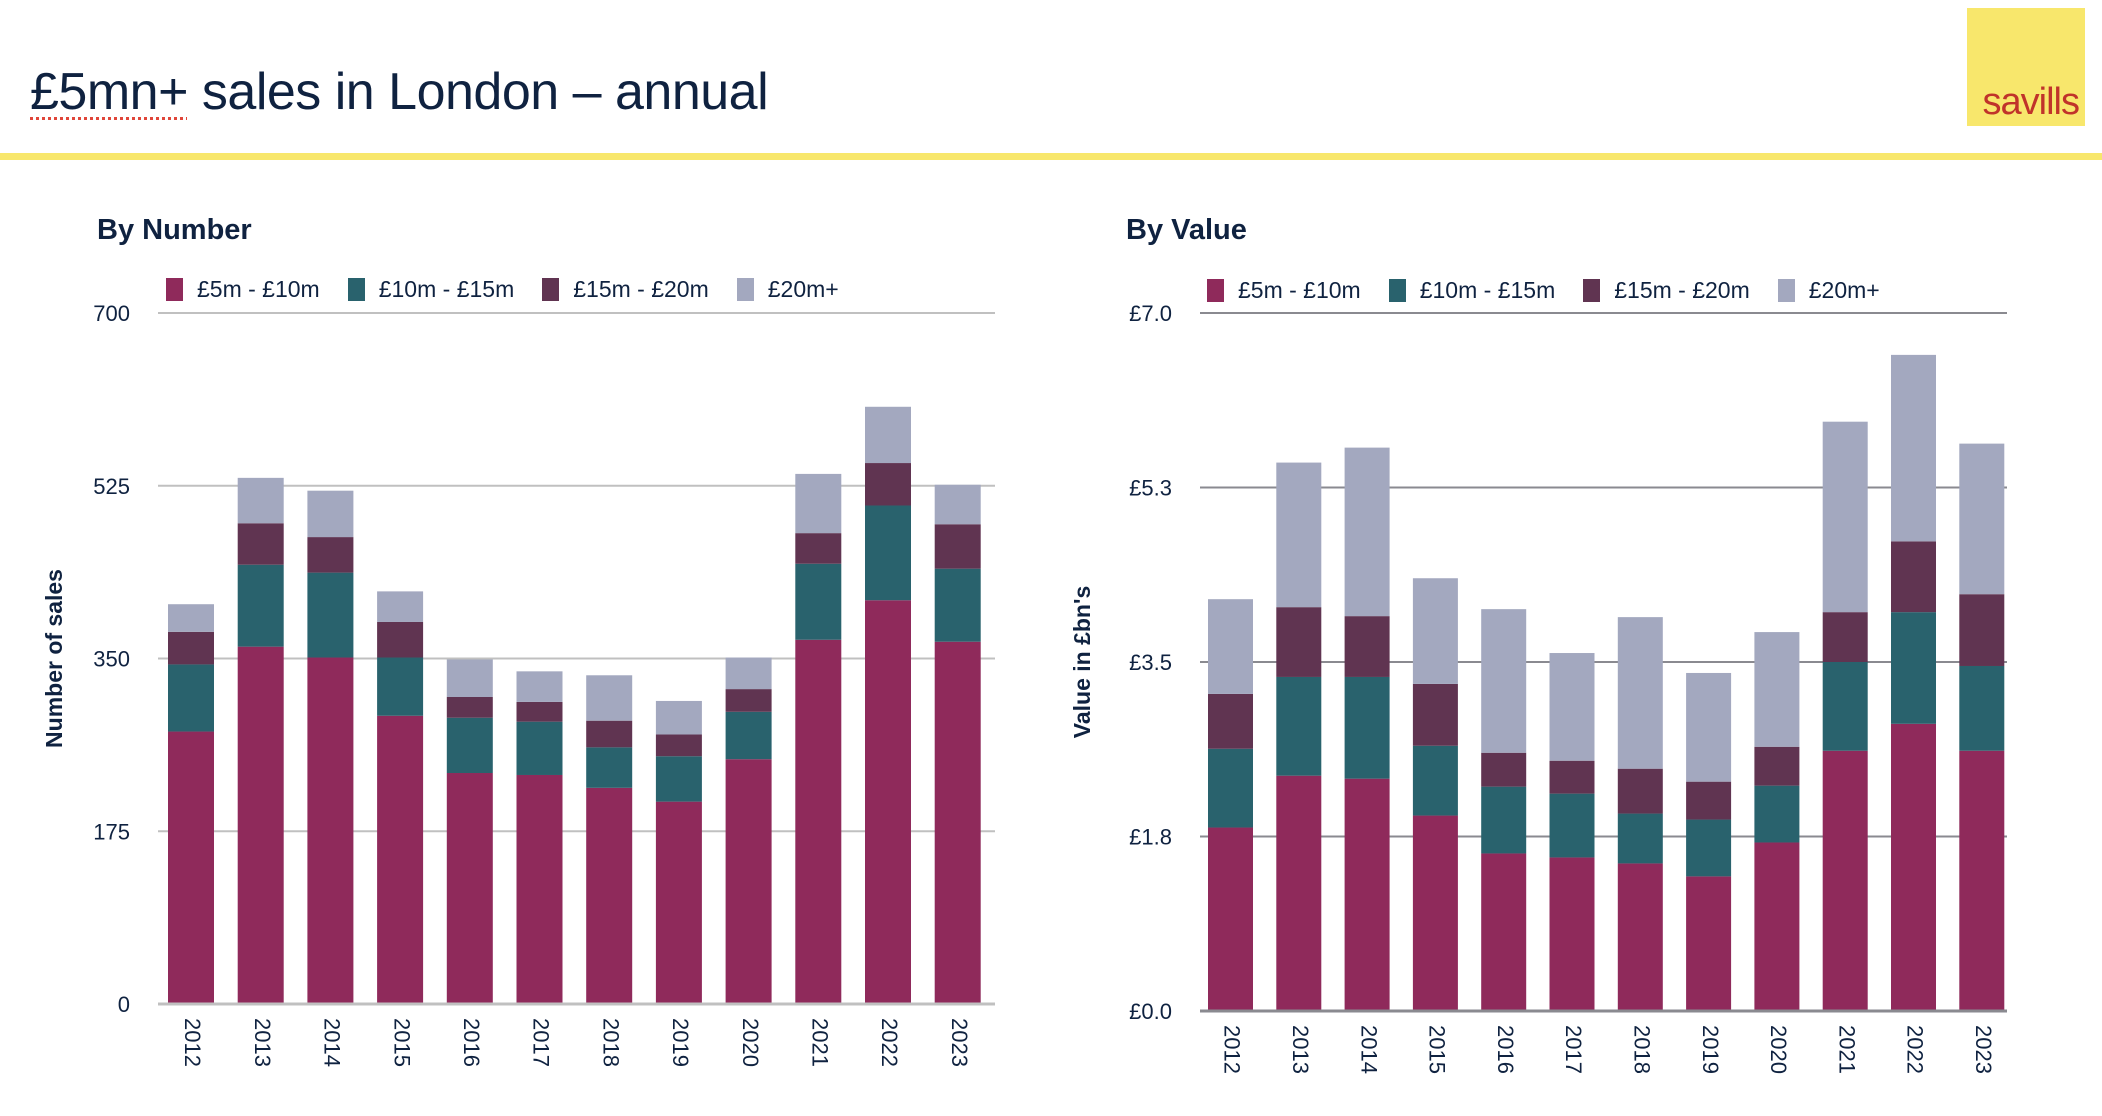  Describe the element at coordinates (1666, 290) in the screenshot. I see `legend-item: £15m - £20m` at that location.